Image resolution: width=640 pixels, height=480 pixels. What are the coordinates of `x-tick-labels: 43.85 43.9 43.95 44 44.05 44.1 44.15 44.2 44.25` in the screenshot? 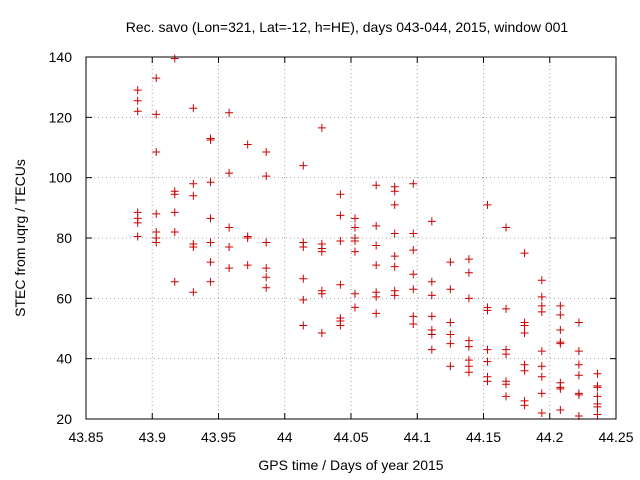 It's located at (350, 437).